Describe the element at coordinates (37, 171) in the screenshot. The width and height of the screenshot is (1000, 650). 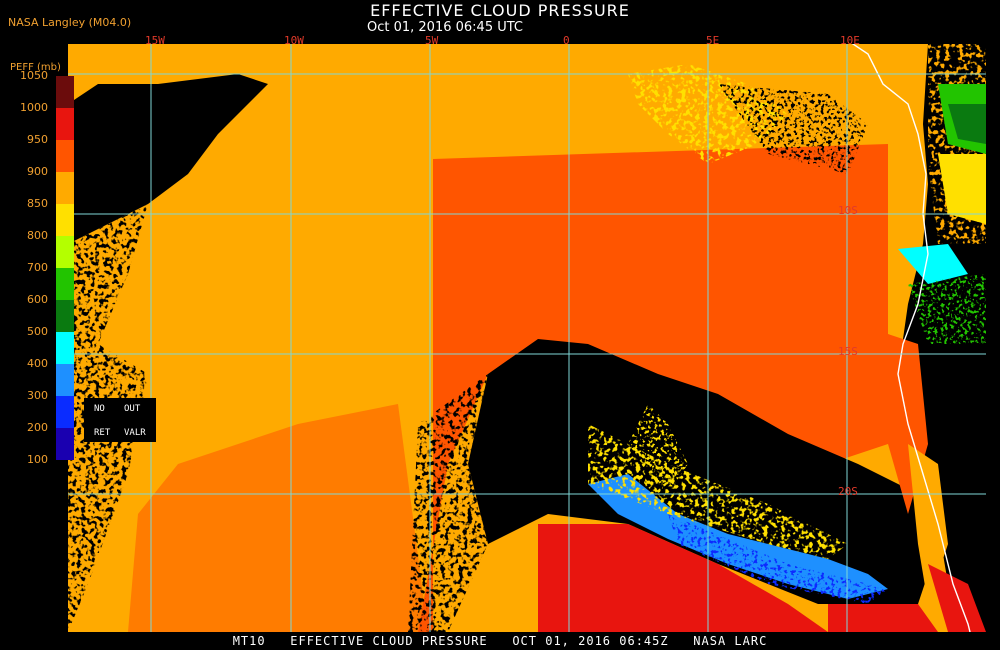
I see `legend-tick-label: 900` at that location.